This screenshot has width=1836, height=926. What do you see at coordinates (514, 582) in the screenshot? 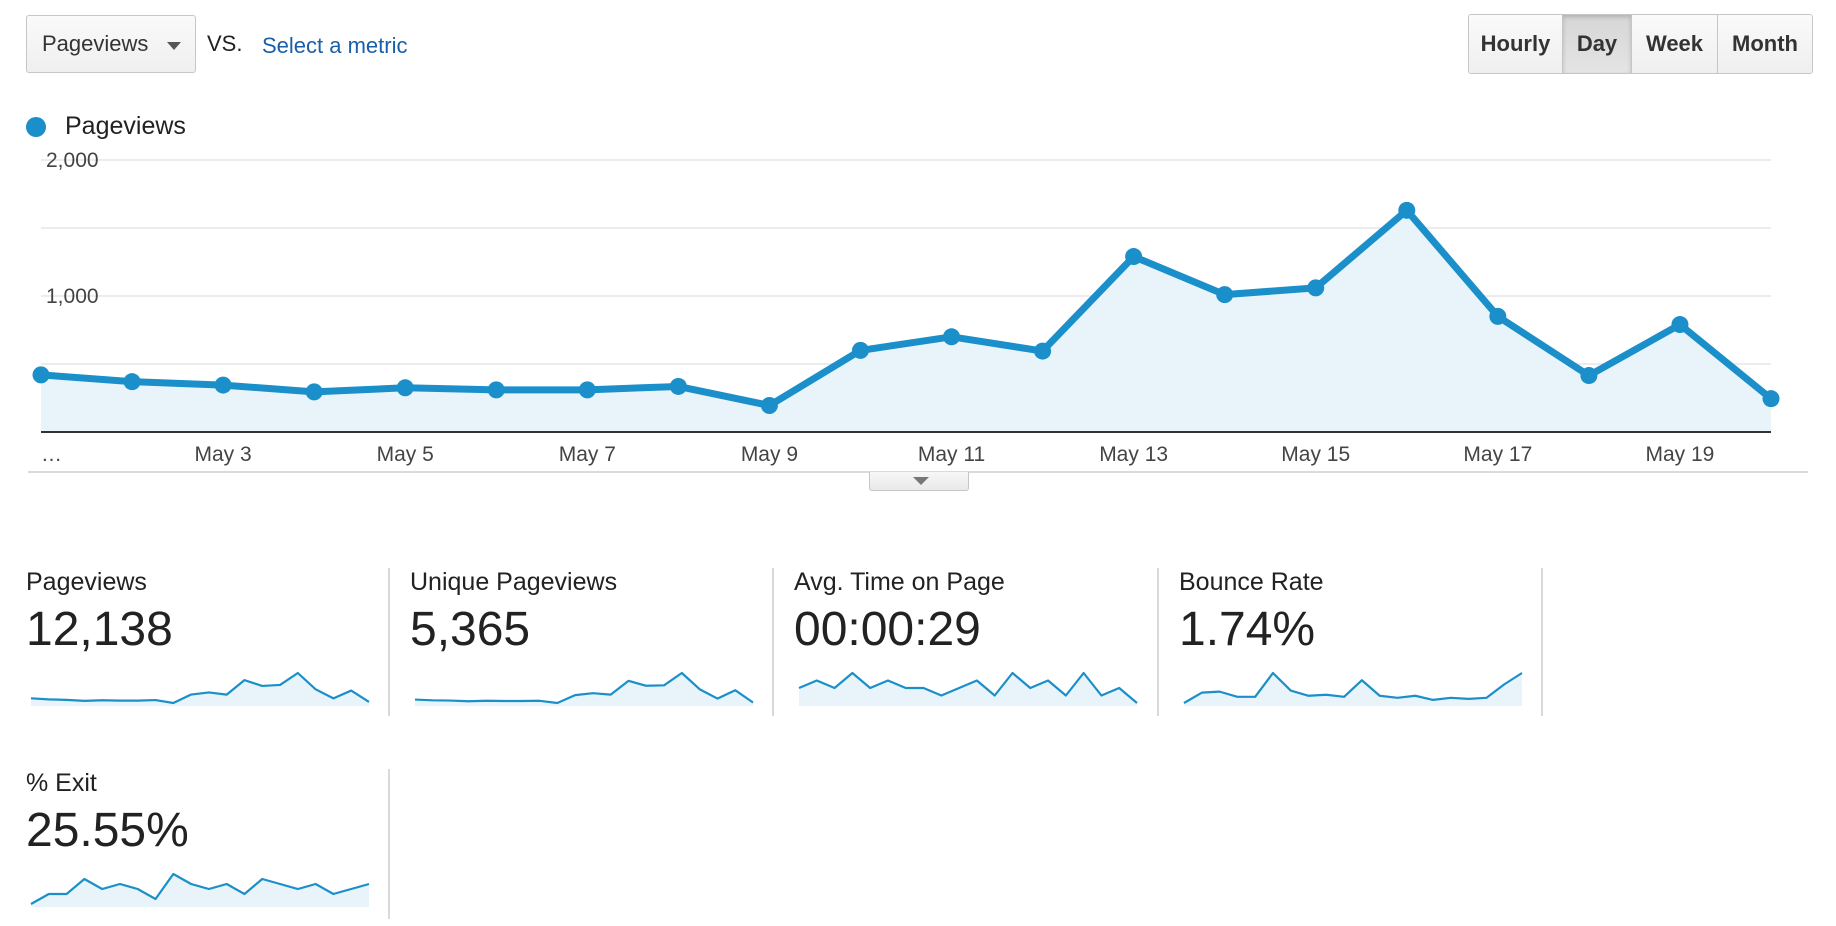
I see `scorecard-title: Unique Pageviews` at bounding box center [514, 582].